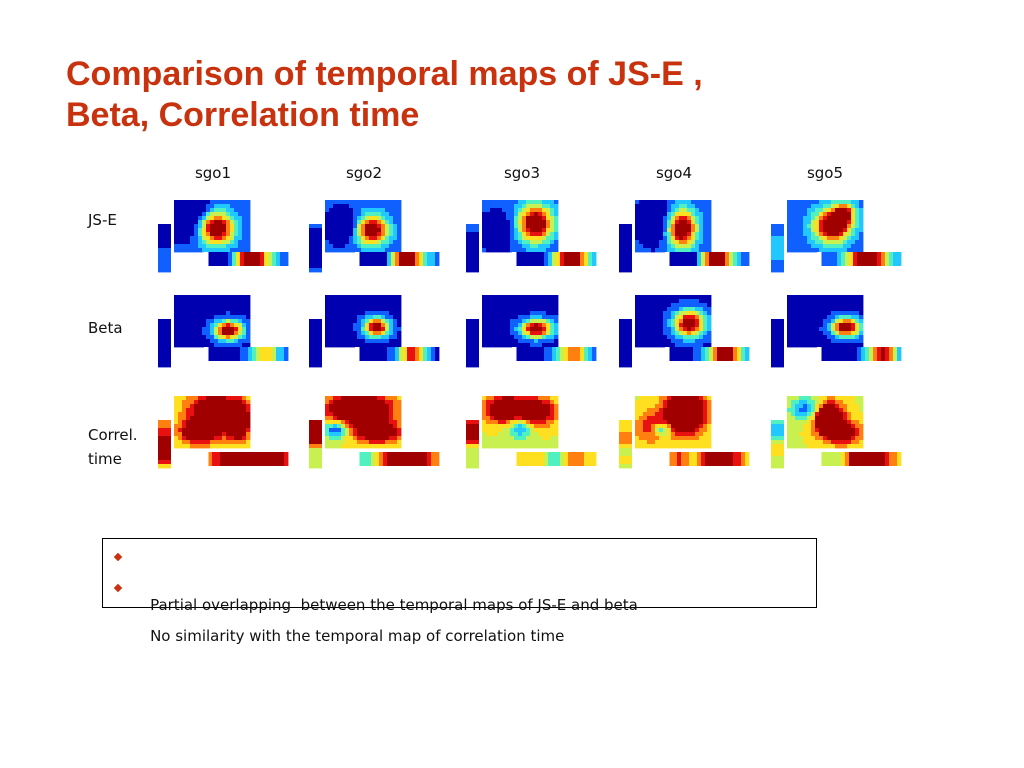  I want to click on title-line-2: Beta, Correlation time, so click(243, 115).